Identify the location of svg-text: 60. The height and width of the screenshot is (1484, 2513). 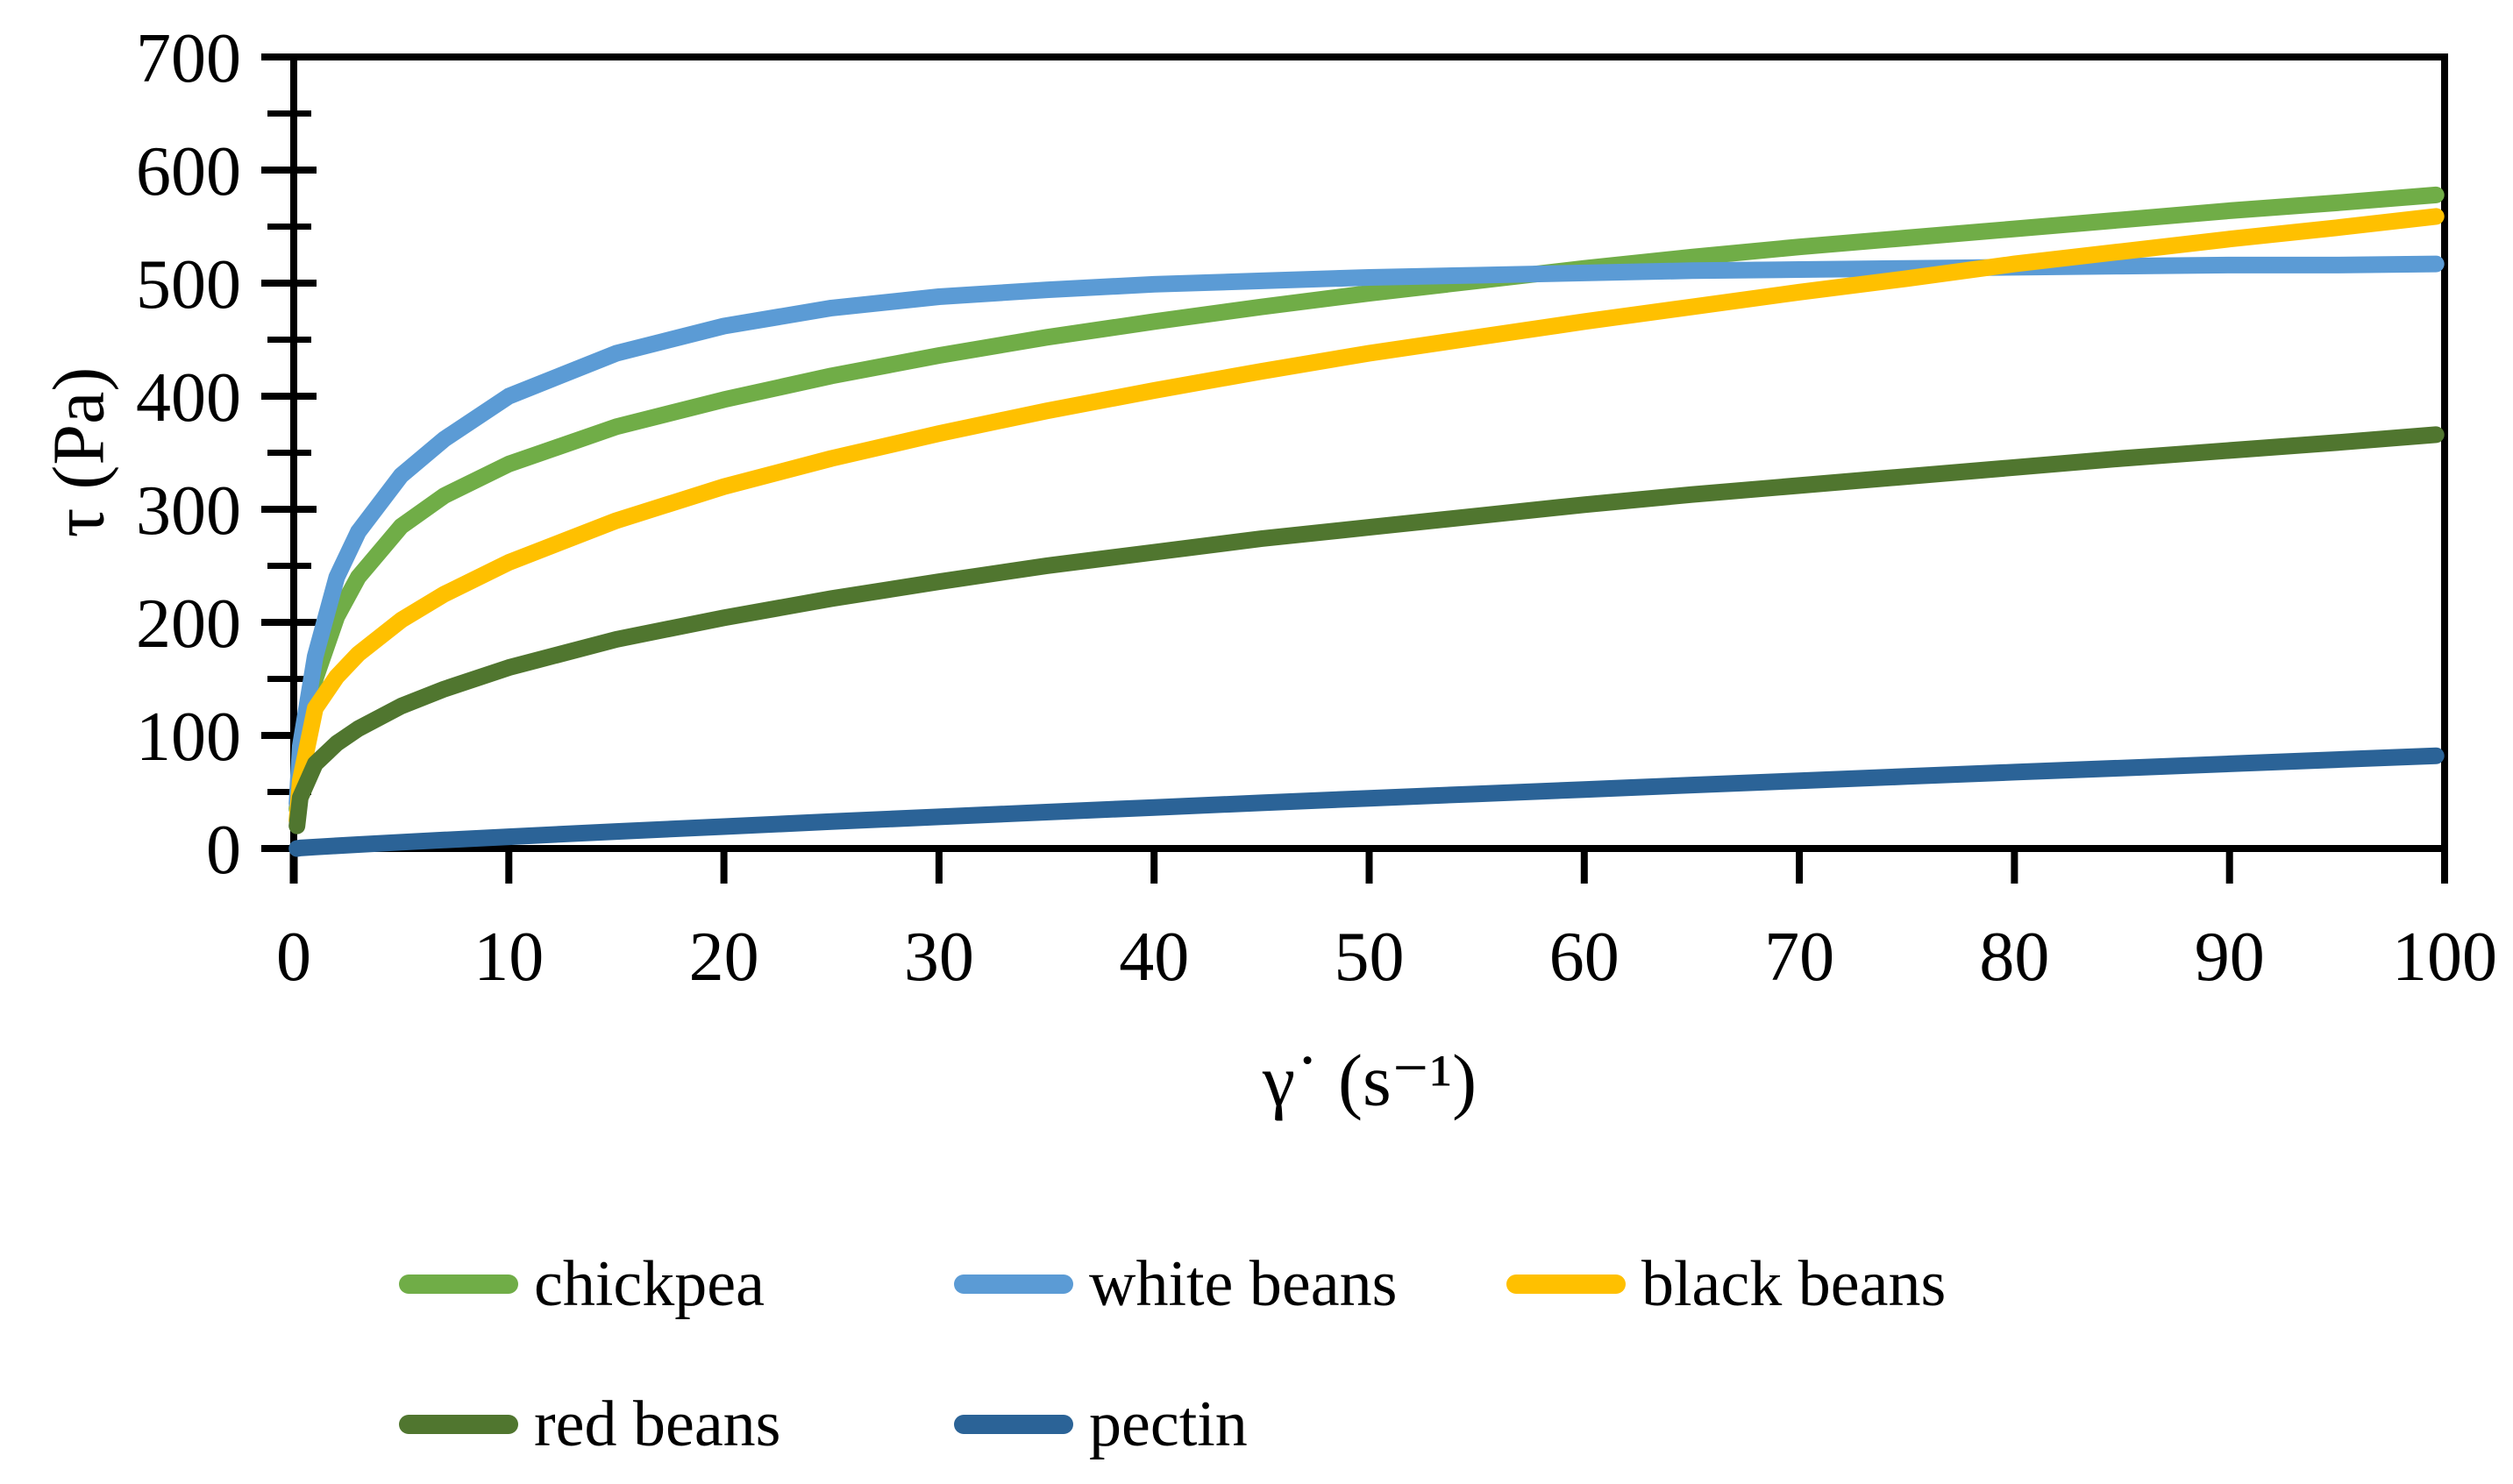
(1584, 958).